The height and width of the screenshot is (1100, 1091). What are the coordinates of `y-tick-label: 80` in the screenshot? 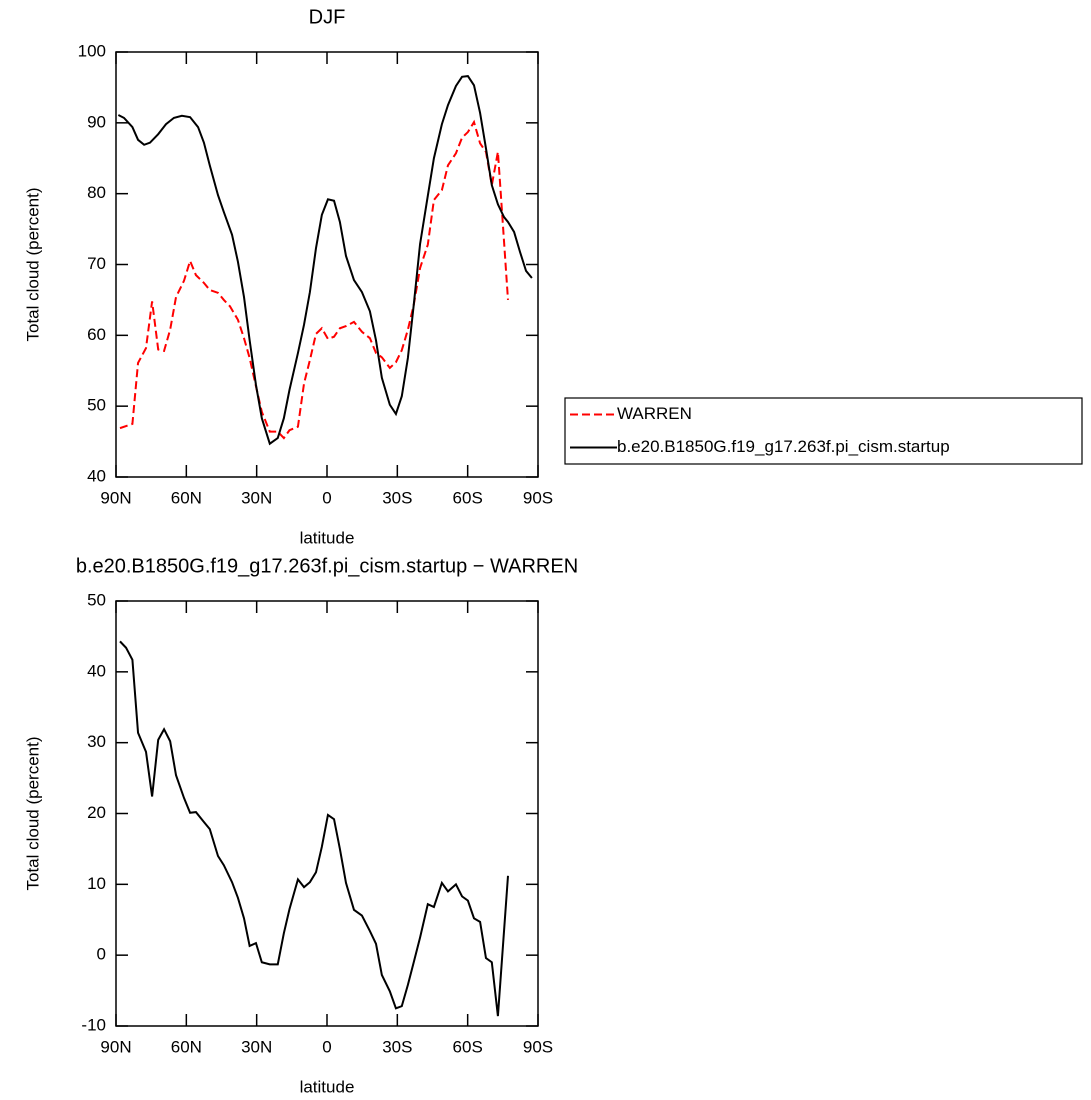 It's located at (96, 192).